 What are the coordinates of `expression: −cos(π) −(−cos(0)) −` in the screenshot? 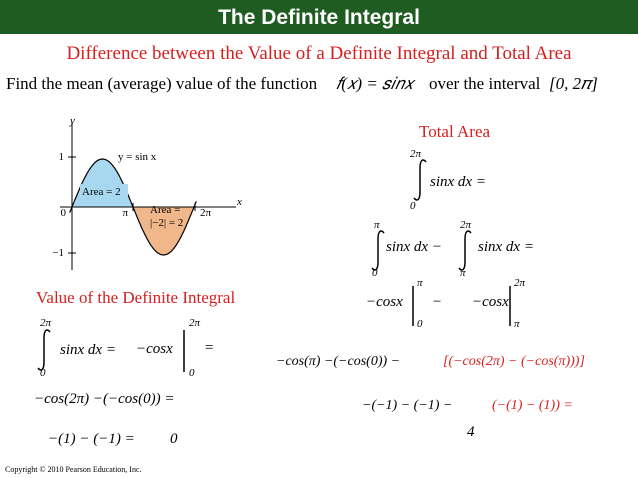 It's located at (338, 361).